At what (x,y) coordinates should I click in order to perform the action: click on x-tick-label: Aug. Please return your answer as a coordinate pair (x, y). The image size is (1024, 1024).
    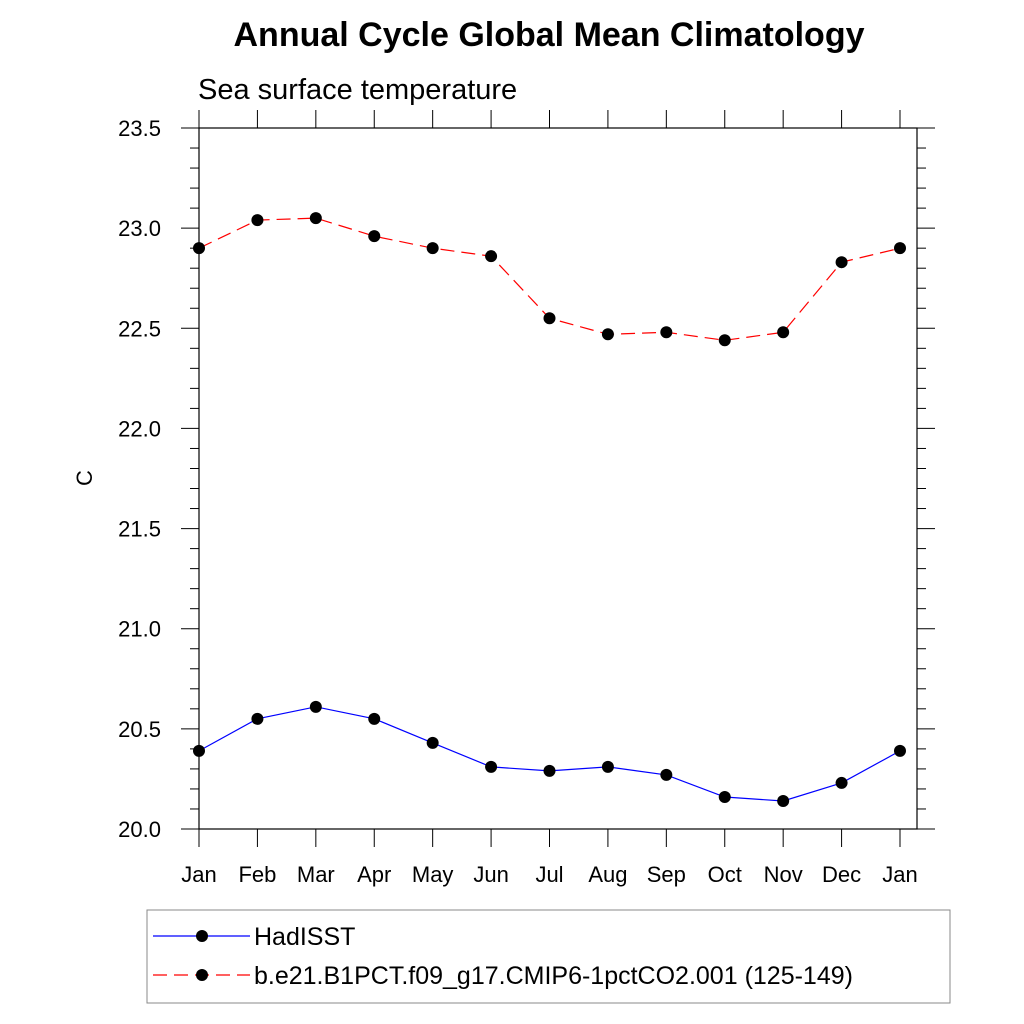
    Looking at the image, I should click on (607, 874).